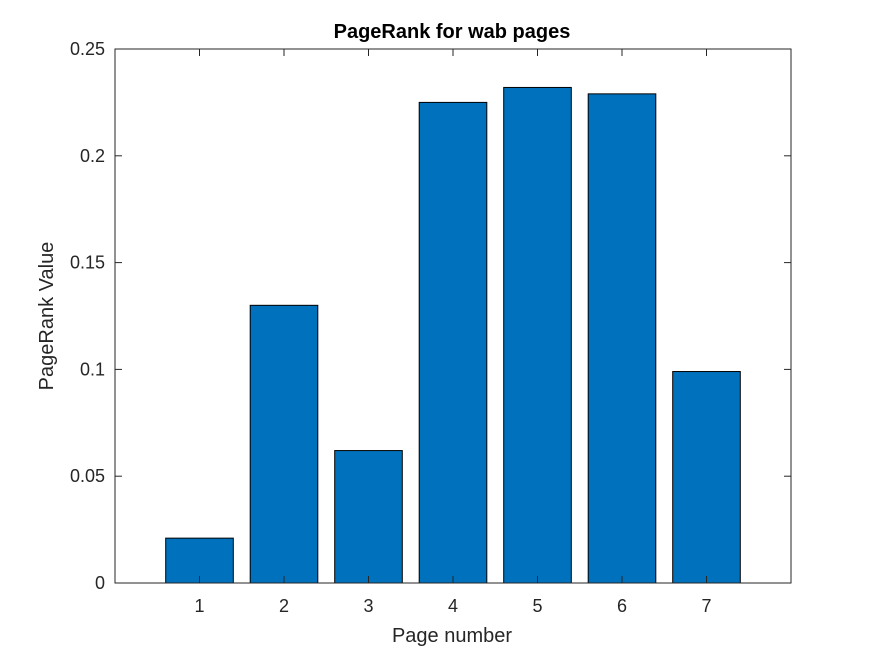 The image size is (875, 656). Describe the element at coordinates (87, 476) in the screenshot. I see `y-tick-label: 0.05` at that location.